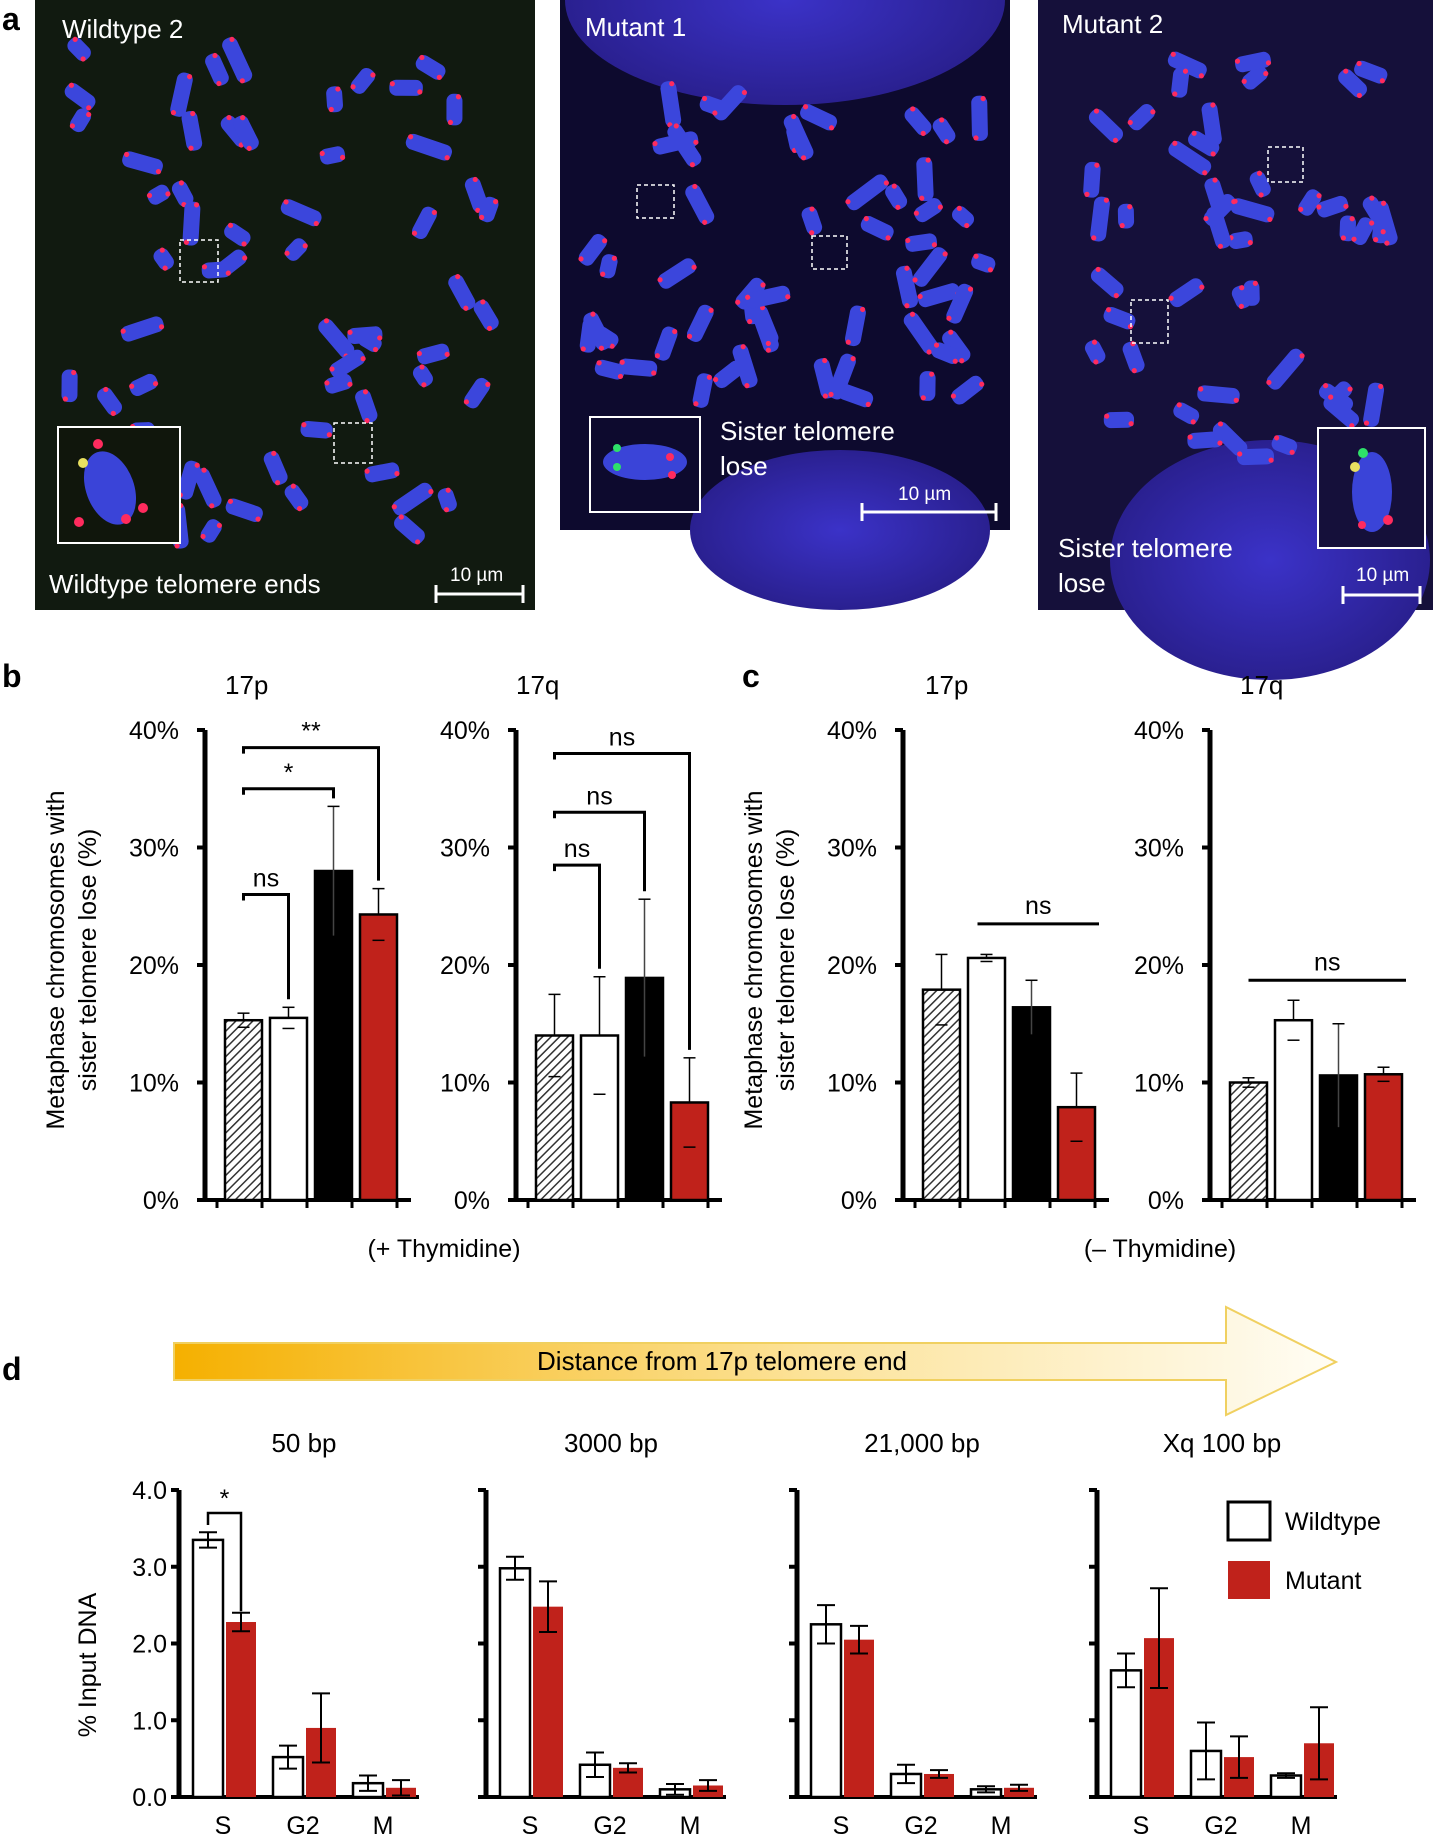 The image size is (1440, 1838). I want to click on chart-title: 17p, so click(946, 685).